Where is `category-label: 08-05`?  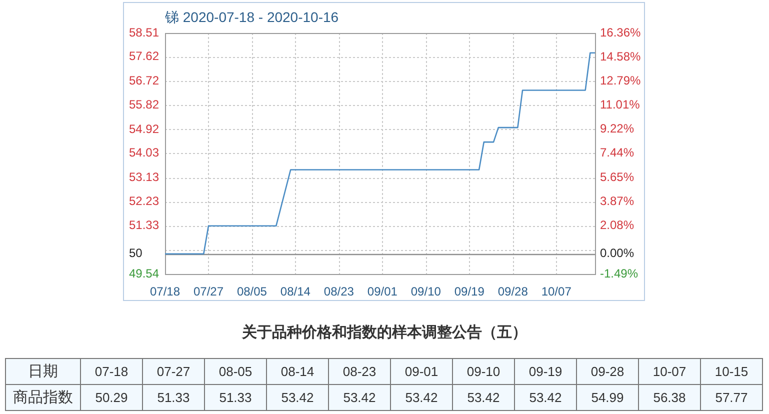
category-label: 08-05 is located at coordinates (235, 371).